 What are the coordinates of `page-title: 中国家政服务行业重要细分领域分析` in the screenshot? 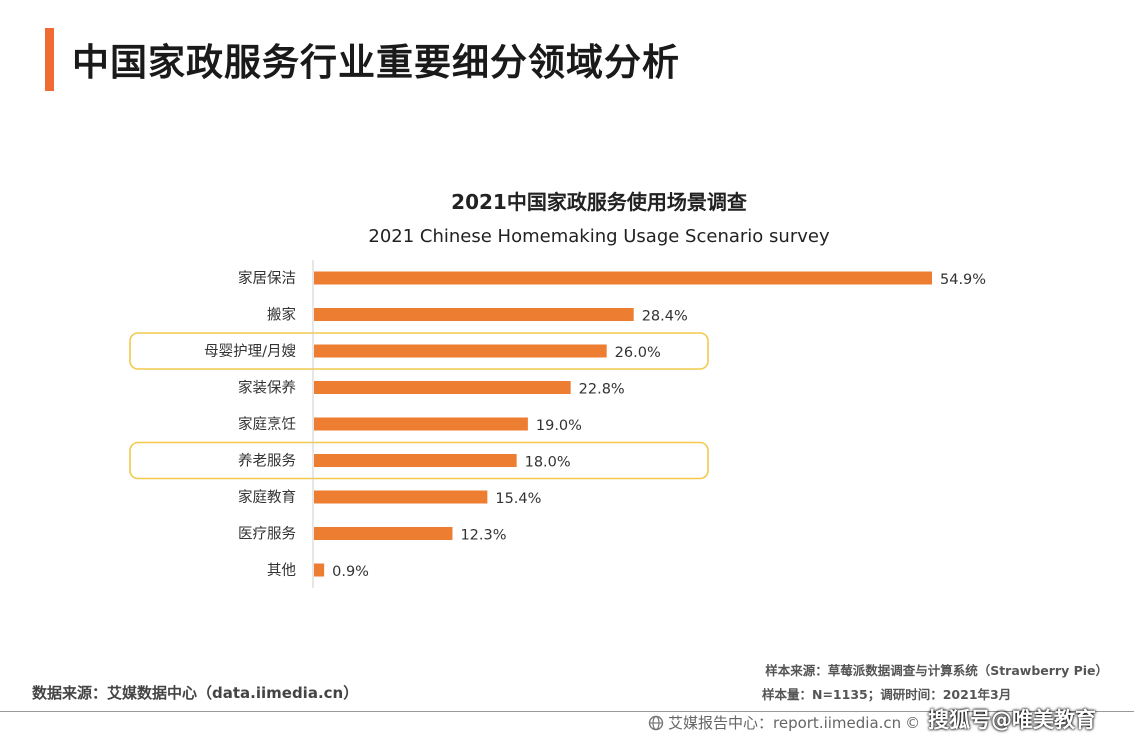 It's located at (376, 62).